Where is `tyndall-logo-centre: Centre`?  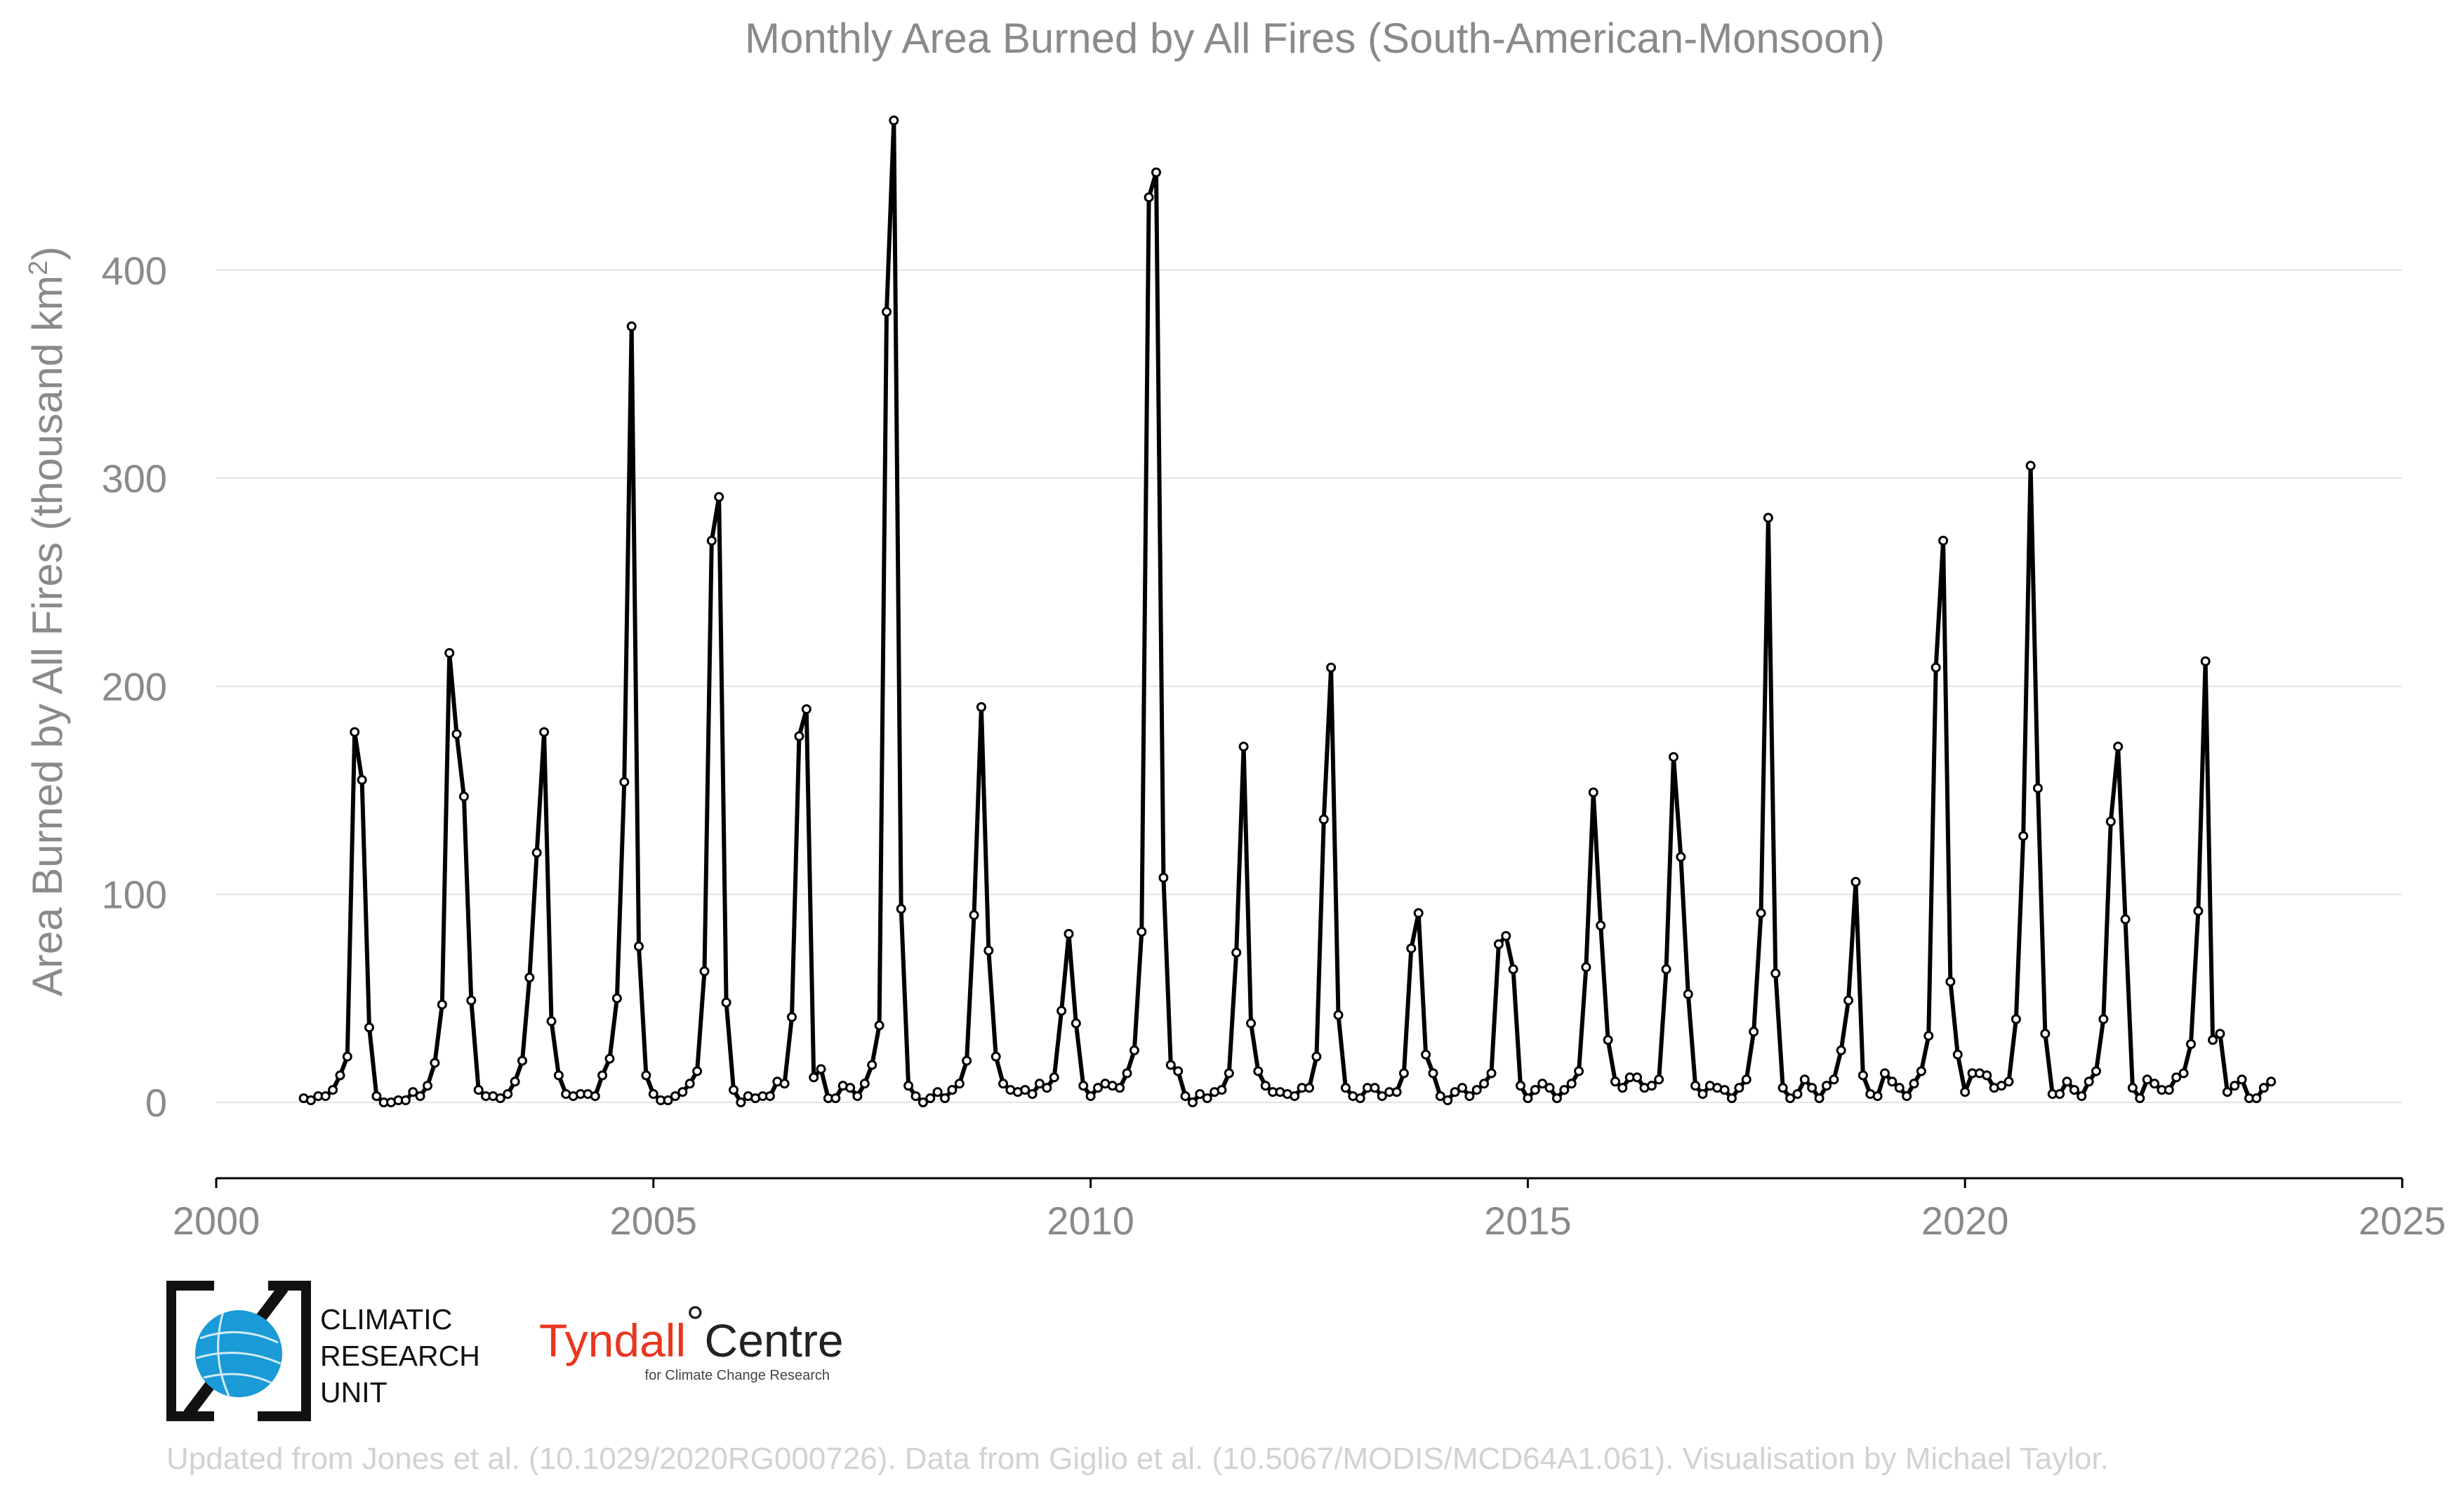 tyndall-logo-centre: Centre is located at coordinates (775, 1340).